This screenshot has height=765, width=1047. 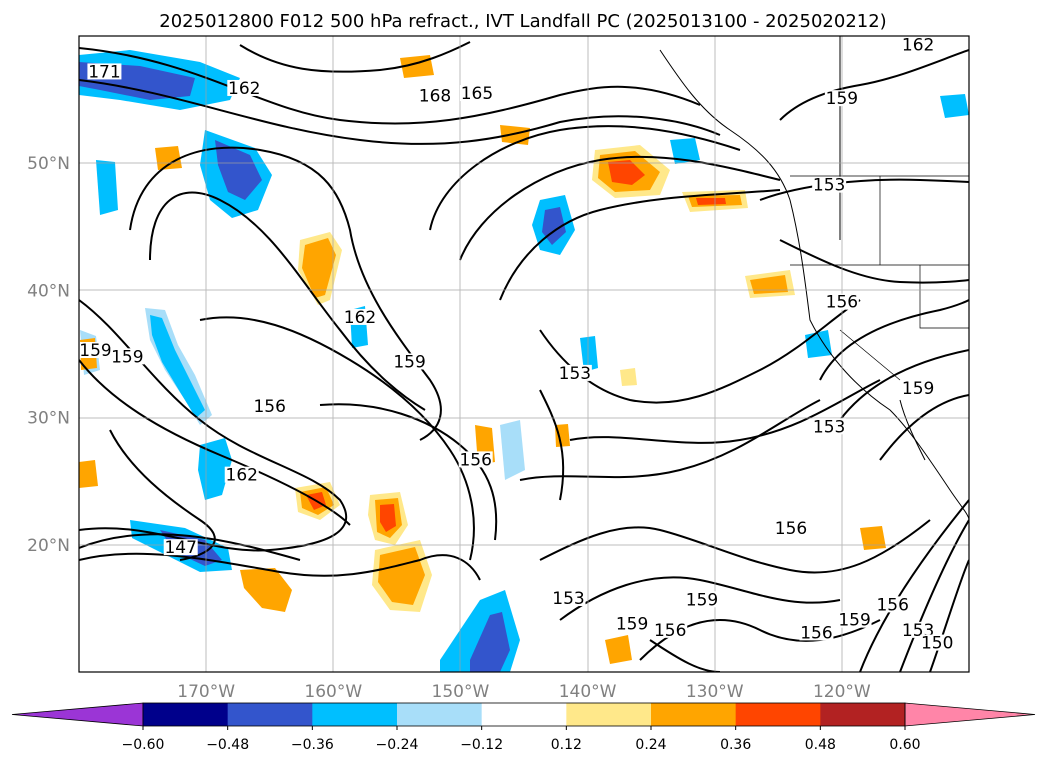 What do you see at coordinates (48, 291) in the screenshot?
I see `latitude-label: 40°N` at bounding box center [48, 291].